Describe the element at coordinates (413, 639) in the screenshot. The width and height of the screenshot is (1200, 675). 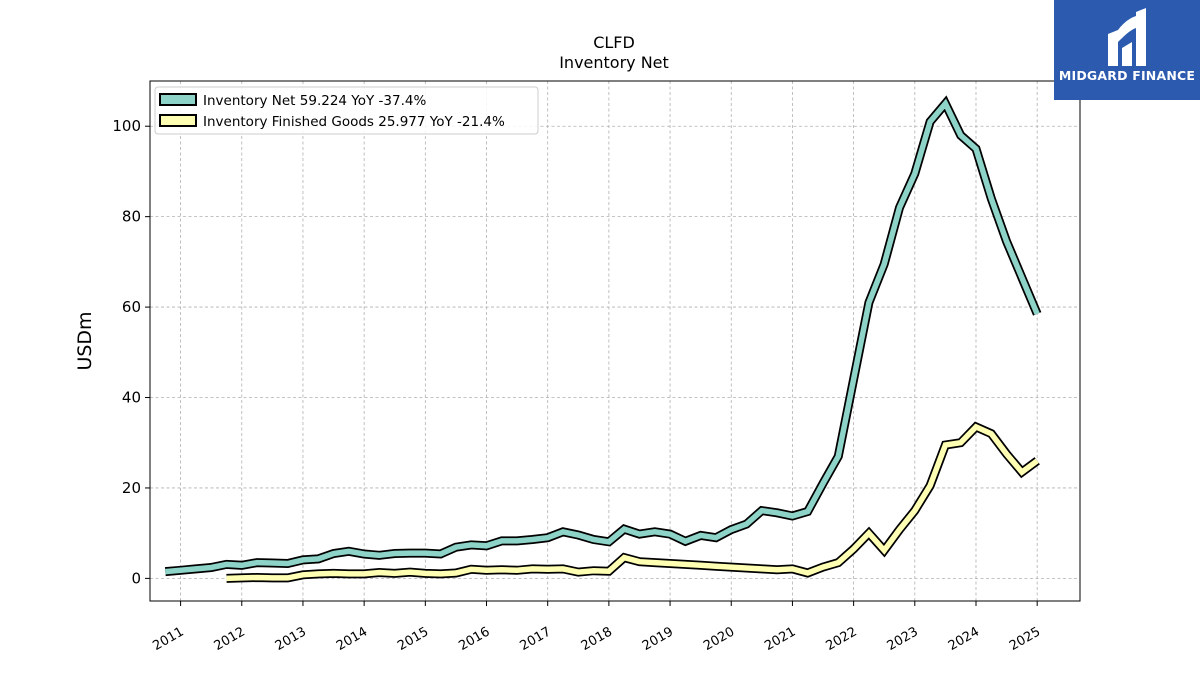
I see `x-tick-label: 2015` at that location.